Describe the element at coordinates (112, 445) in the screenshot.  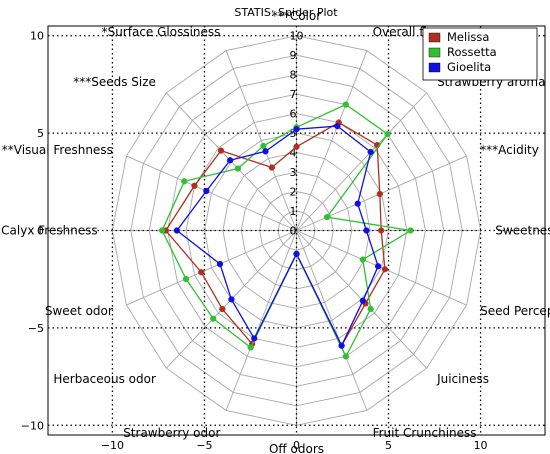
I see `x-tick-label: −10` at that location.